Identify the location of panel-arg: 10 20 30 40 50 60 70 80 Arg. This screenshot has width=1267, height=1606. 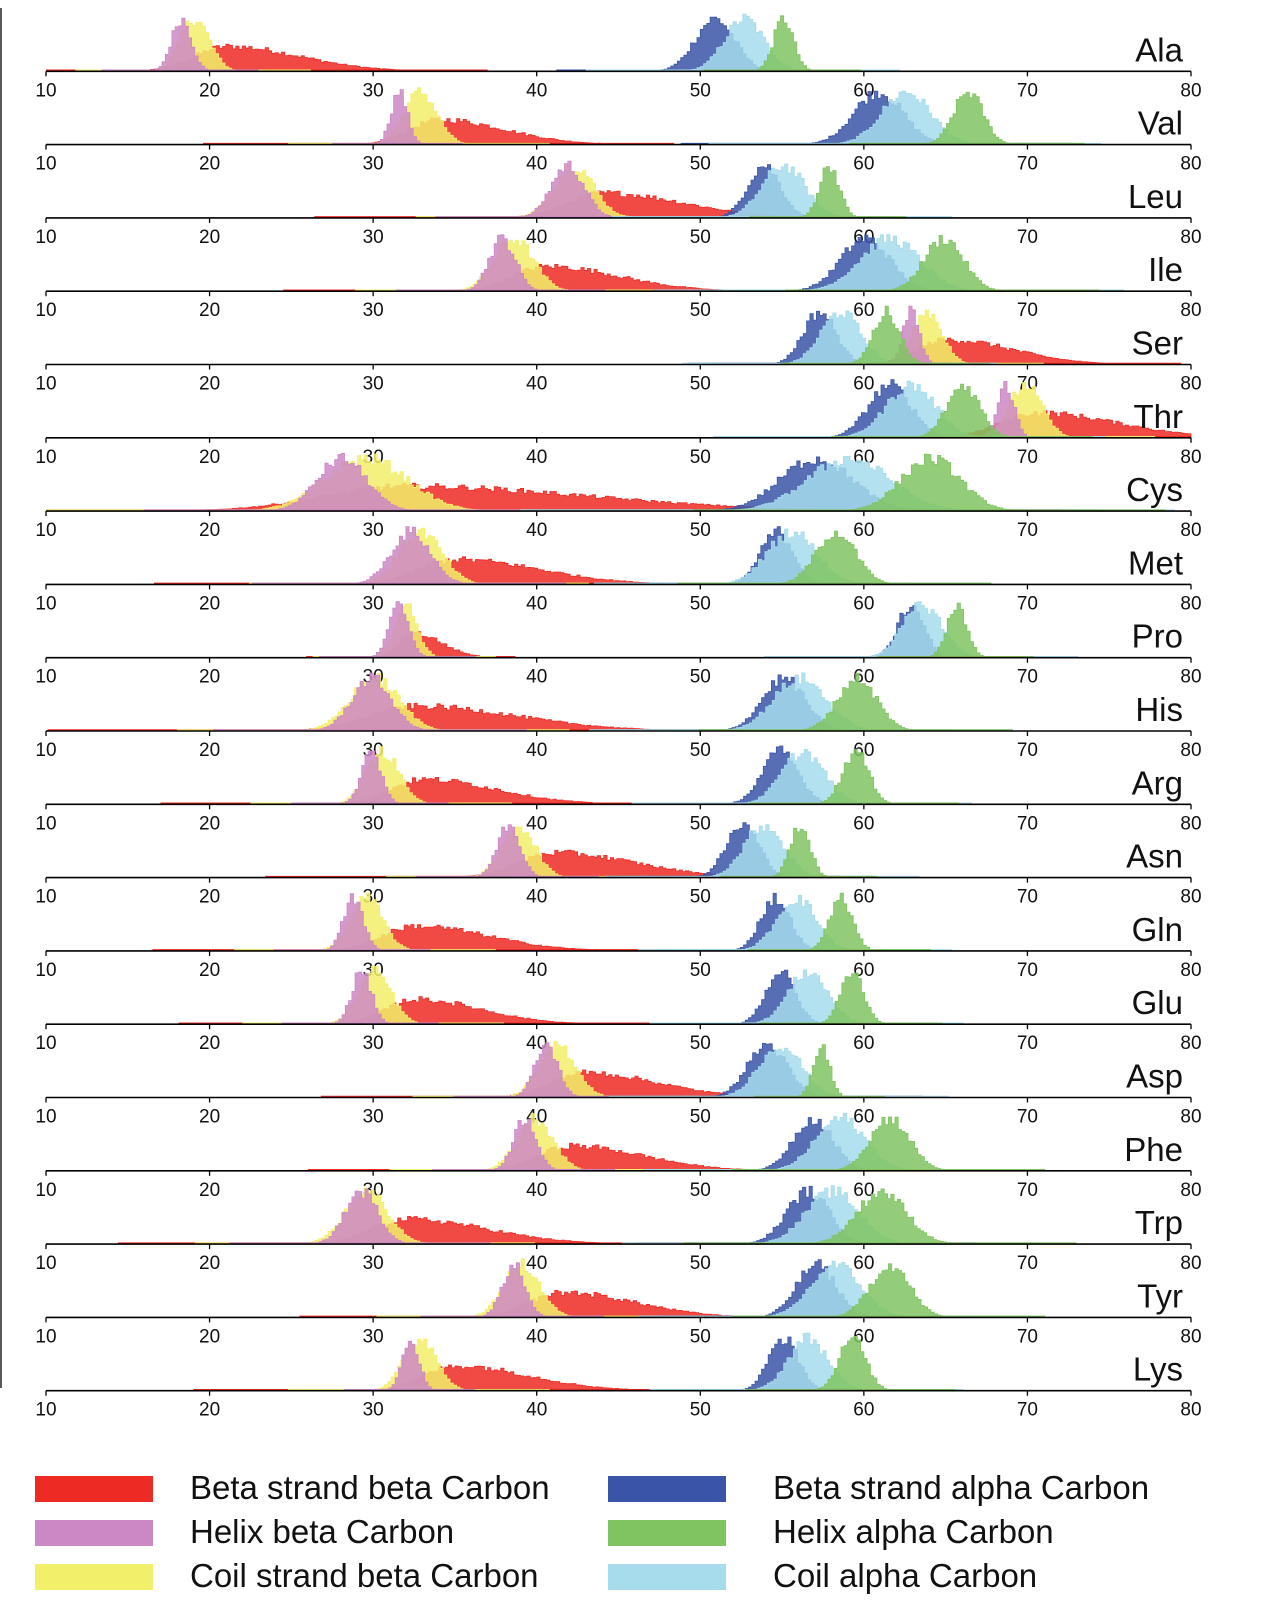
(618, 789).